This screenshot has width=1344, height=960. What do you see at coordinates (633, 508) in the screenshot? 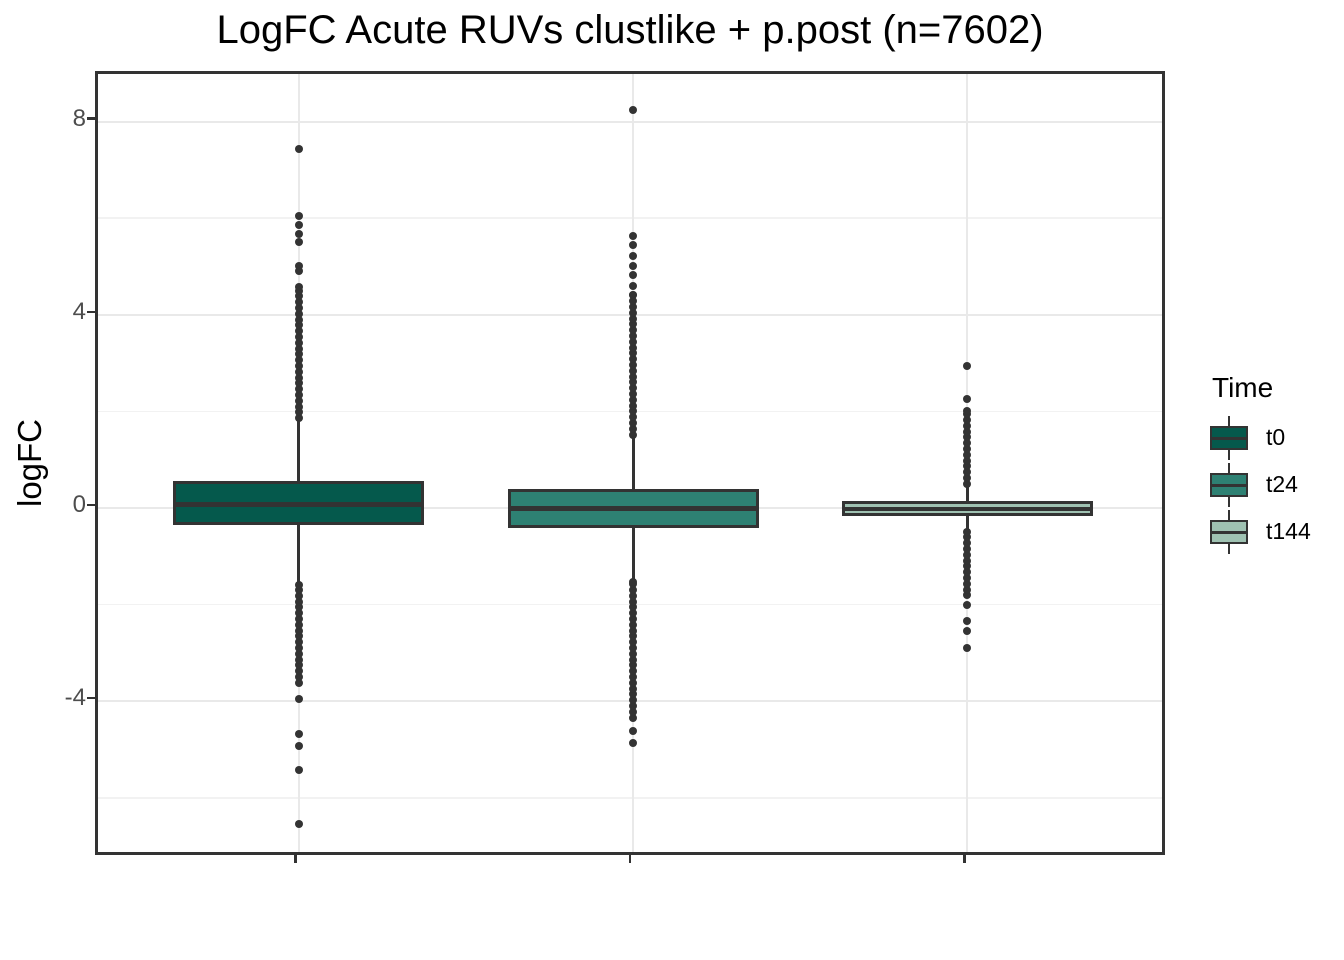
I see `median-line` at bounding box center [633, 508].